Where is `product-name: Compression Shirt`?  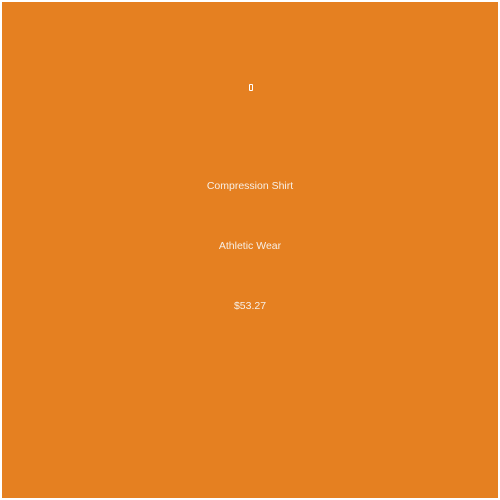
product-name: Compression Shirt is located at coordinates (250, 186).